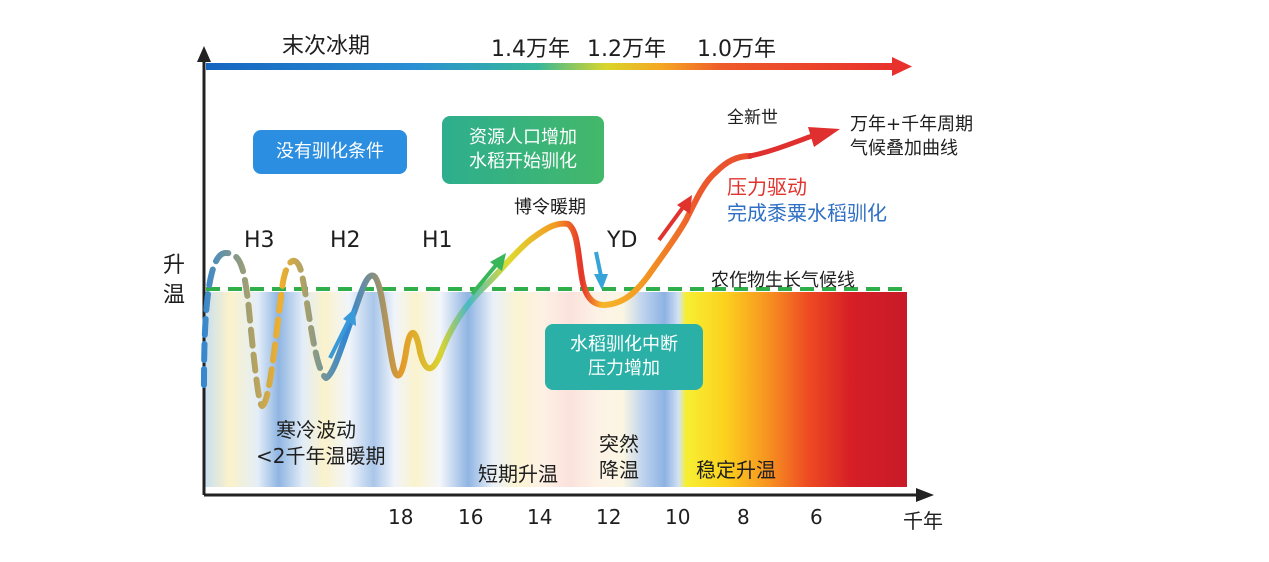  I want to click on early-oscillation-curve, so click(265, 330).